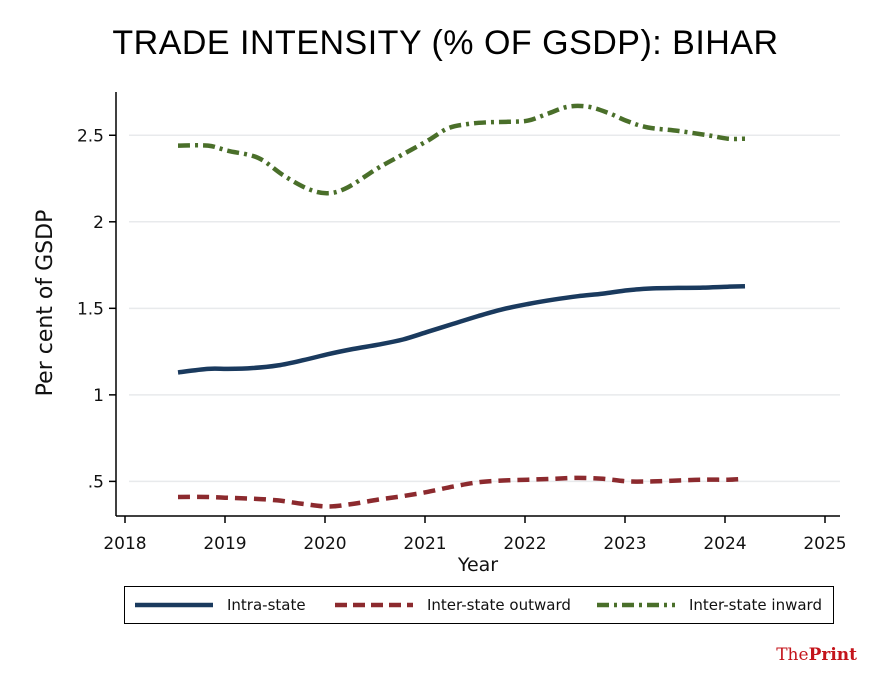 Image resolution: width=891 pixels, height=675 pixels. What do you see at coordinates (624, 544) in the screenshot?
I see `x-tick-label-5: 2023` at bounding box center [624, 544].